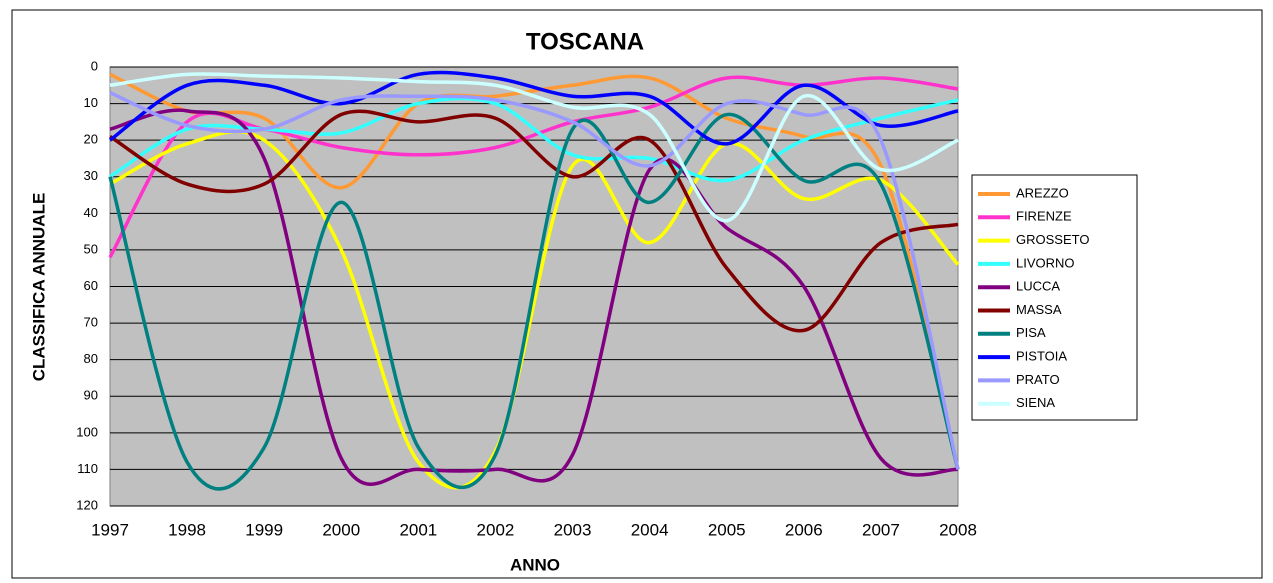  What do you see at coordinates (91, 395) in the screenshot?
I see `y-tick-label: 90` at bounding box center [91, 395].